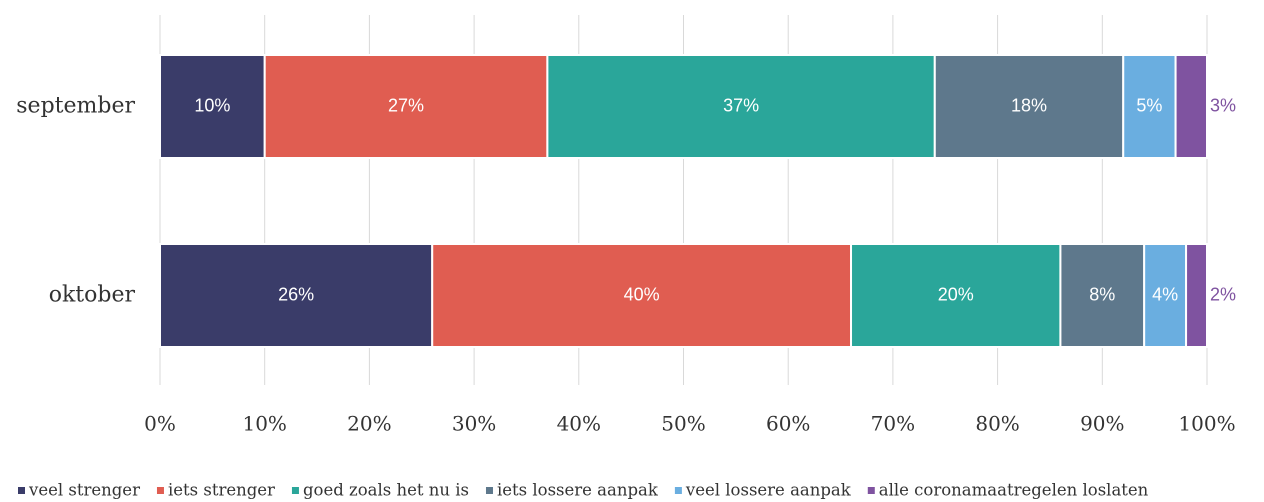 The image size is (1264, 502). What do you see at coordinates (1165, 294) in the screenshot?
I see `data-label: 4%` at bounding box center [1165, 294].